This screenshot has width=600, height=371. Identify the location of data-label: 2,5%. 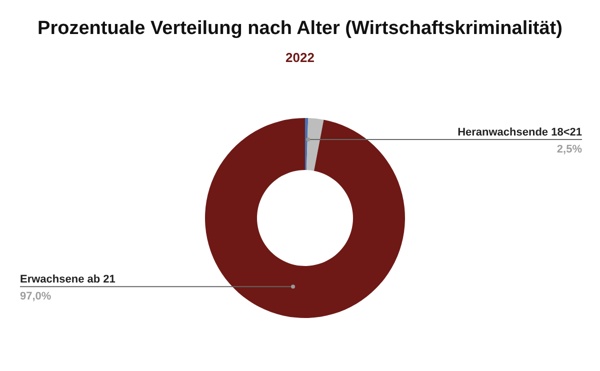
(569, 149).